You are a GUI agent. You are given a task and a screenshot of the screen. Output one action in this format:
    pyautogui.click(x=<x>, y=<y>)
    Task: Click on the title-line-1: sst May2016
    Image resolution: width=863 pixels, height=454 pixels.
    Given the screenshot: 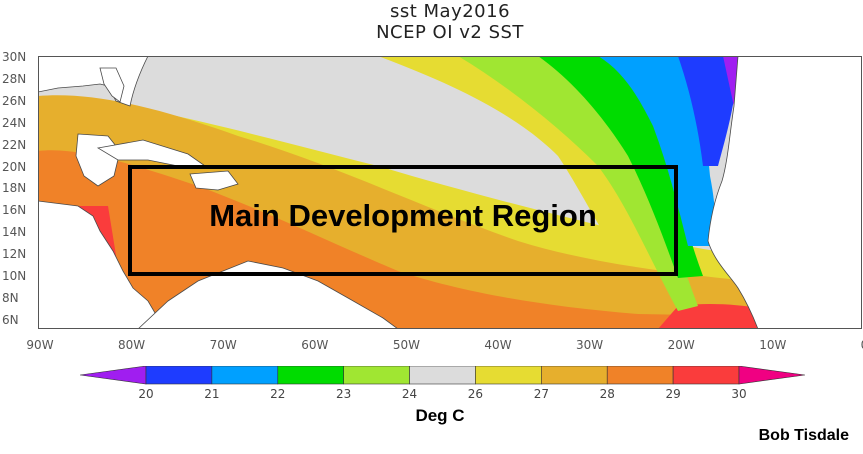 What is the action you would take?
    pyautogui.click(x=450, y=11)
    